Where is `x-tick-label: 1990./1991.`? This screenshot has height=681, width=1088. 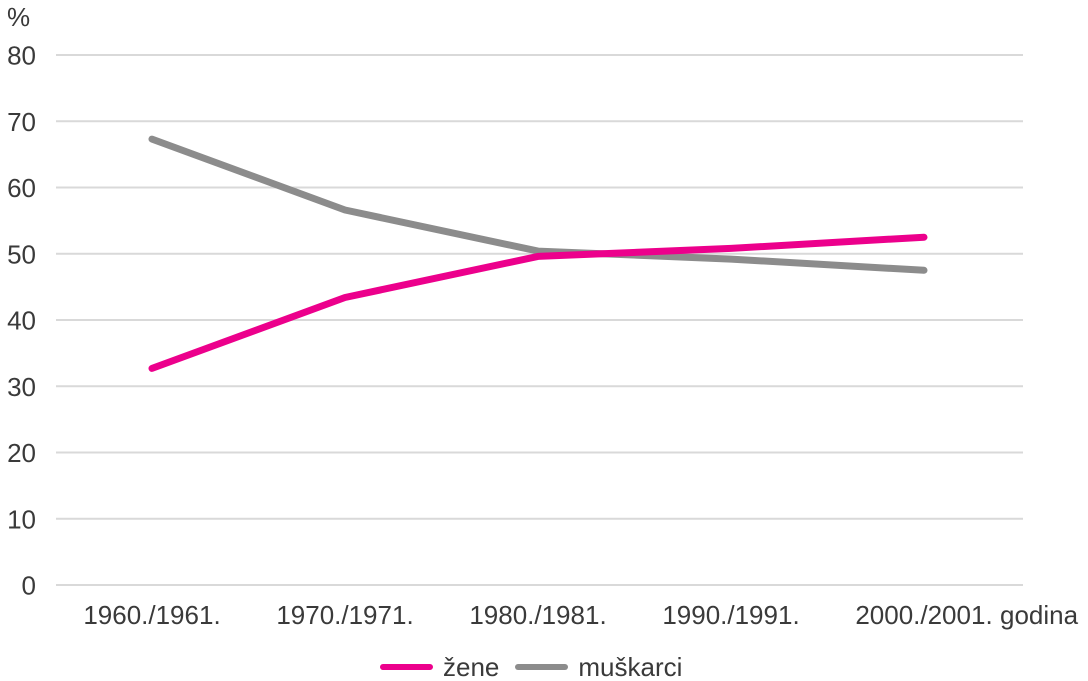
x-tick-label: 1990./1991. is located at coordinates (730, 615).